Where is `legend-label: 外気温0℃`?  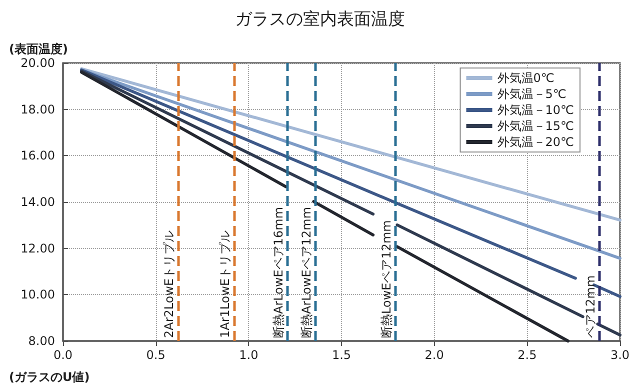 legend-label: 外気温0℃ is located at coordinates (525, 78).